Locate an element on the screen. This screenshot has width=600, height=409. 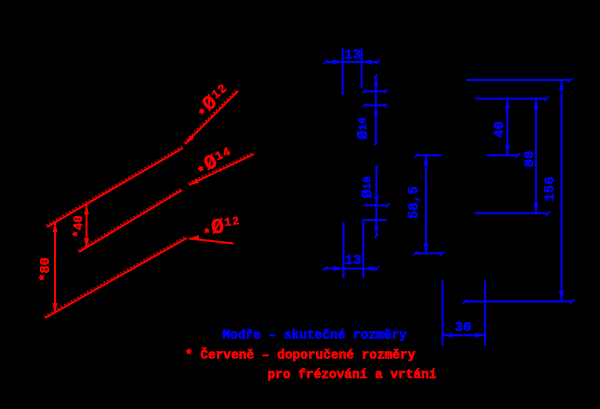
svg-text: *Ø14 is located at coordinates (214, 163).